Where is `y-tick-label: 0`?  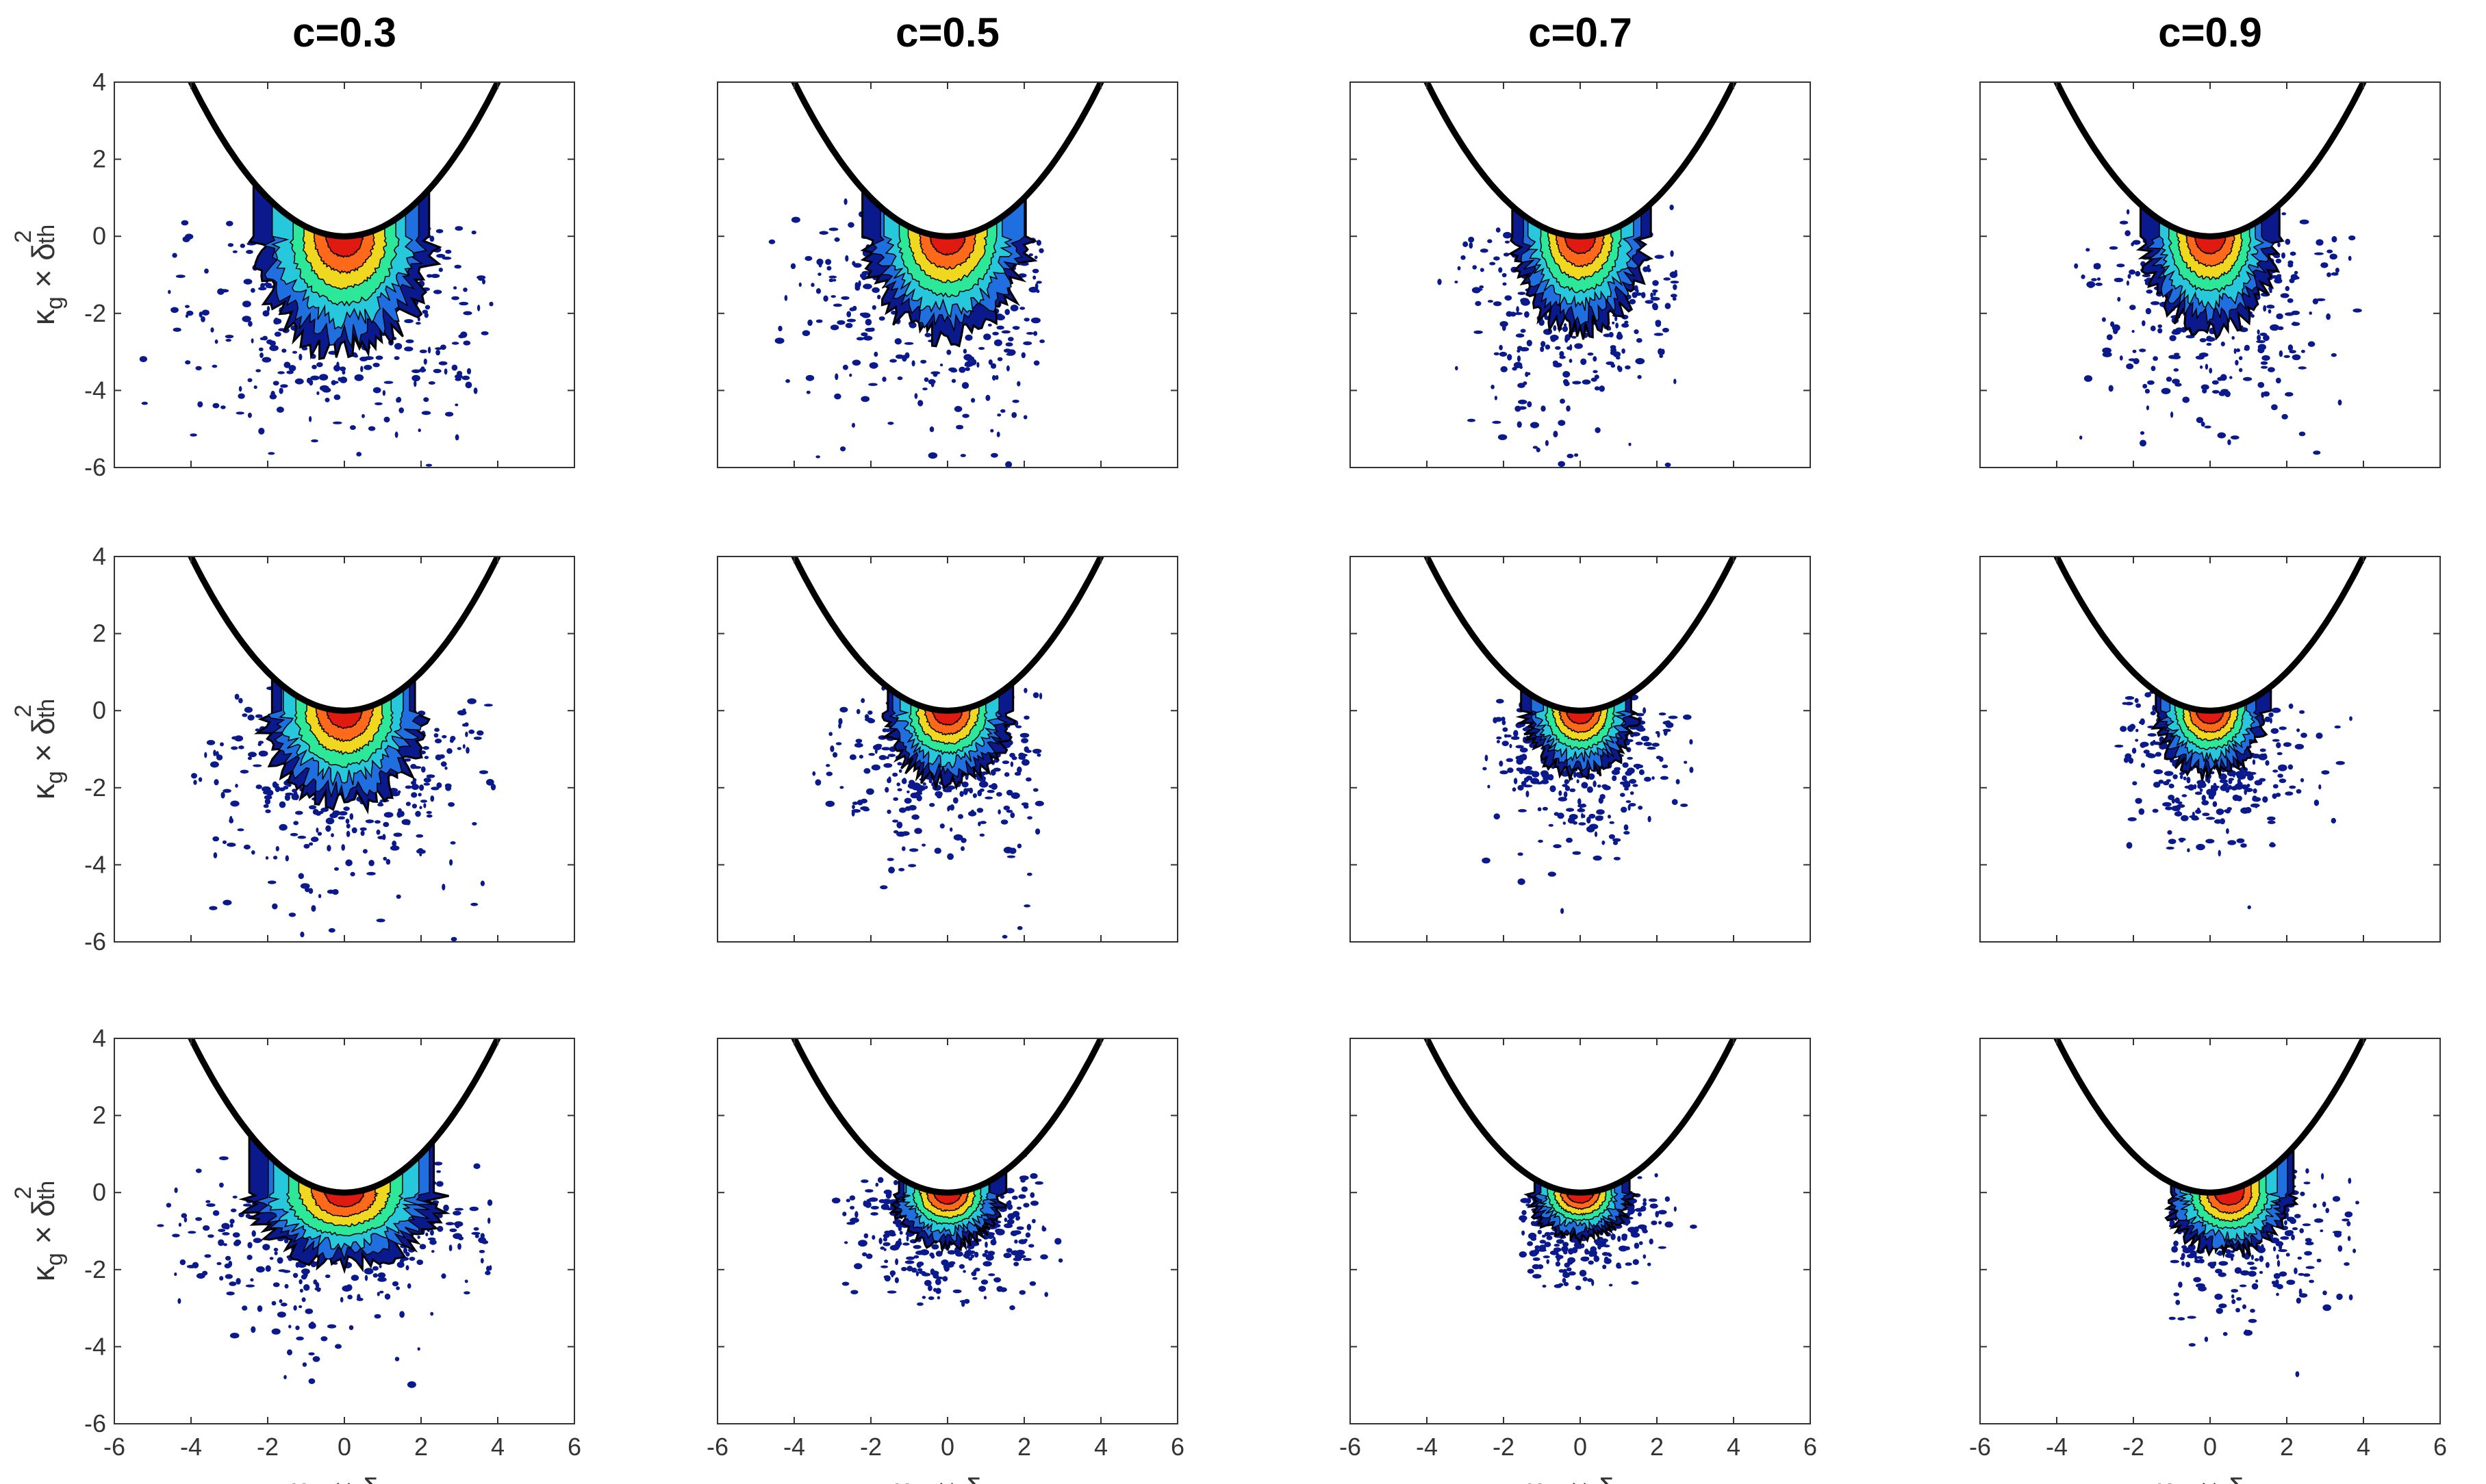
y-tick-label: 0 is located at coordinates (99, 236).